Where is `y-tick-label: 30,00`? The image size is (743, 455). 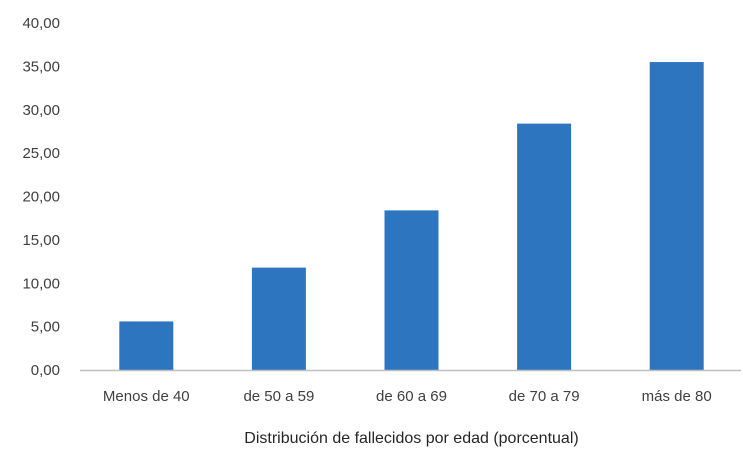 y-tick-label: 30,00 is located at coordinates (41, 110).